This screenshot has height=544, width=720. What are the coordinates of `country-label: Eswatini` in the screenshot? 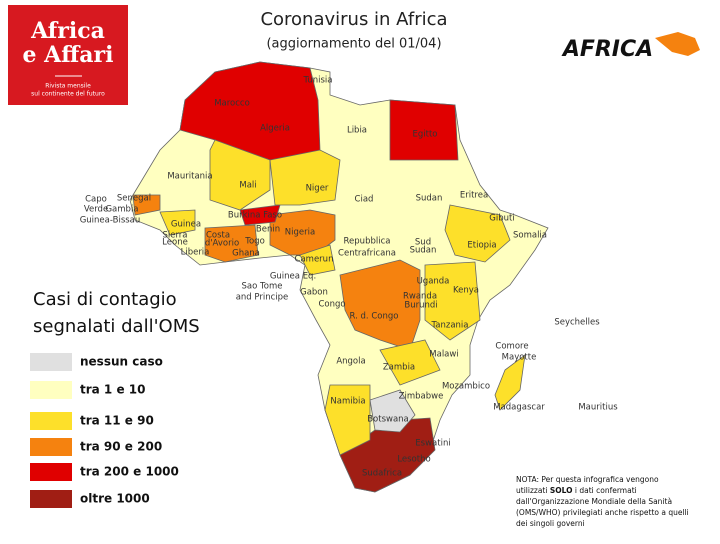 It's located at (432, 444).